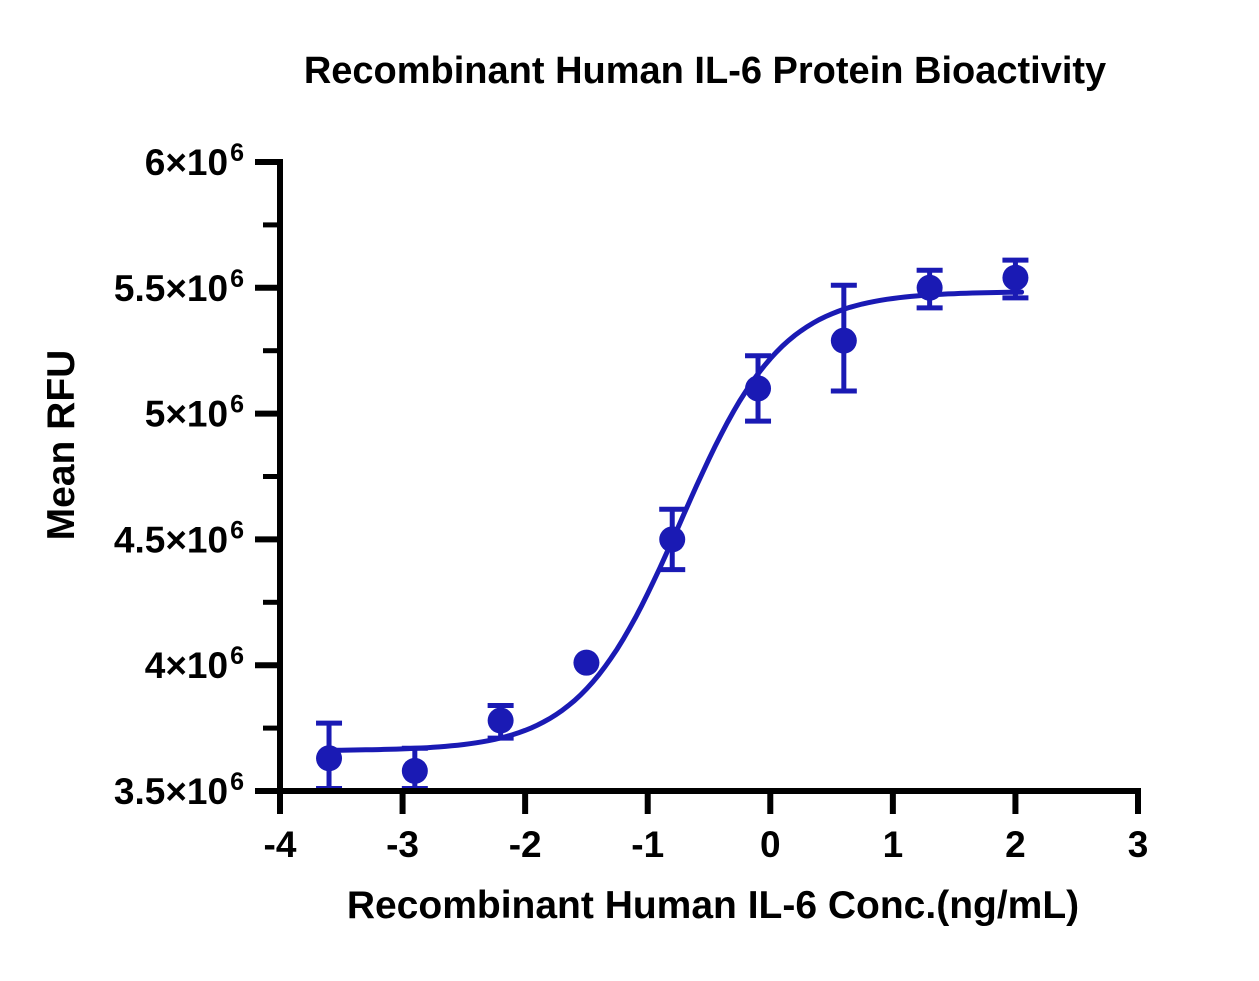 This screenshot has height=981, width=1259. Describe the element at coordinates (713, 905) in the screenshot. I see `x-axis-title: Recombinant Human IL-6 Conc.(ng/mL)` at that location.